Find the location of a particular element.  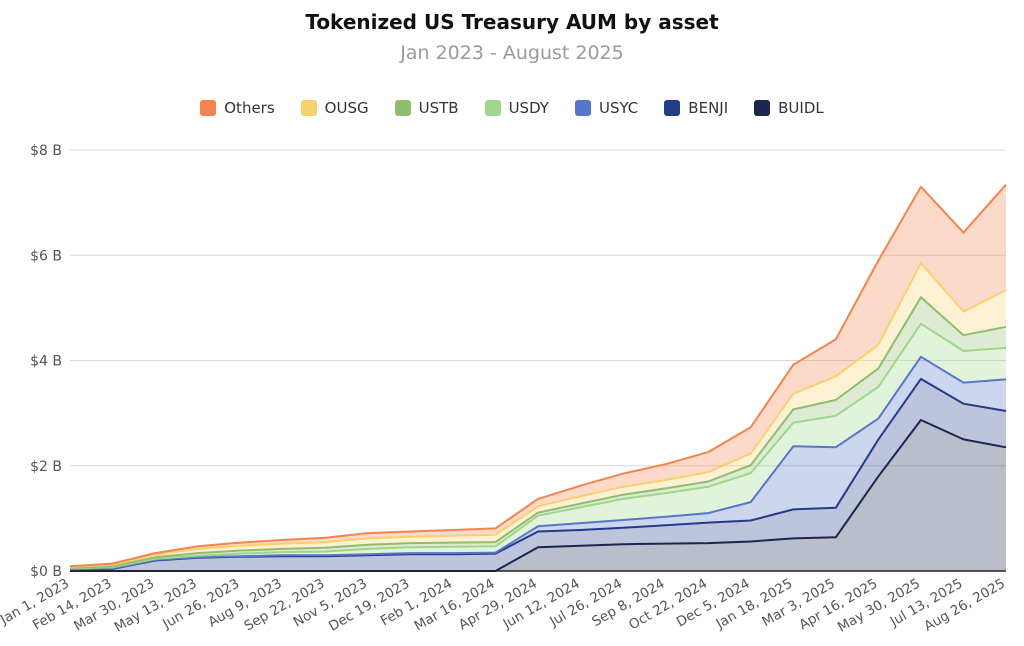

legend-label: USDY is located at coordinates (528, 108).